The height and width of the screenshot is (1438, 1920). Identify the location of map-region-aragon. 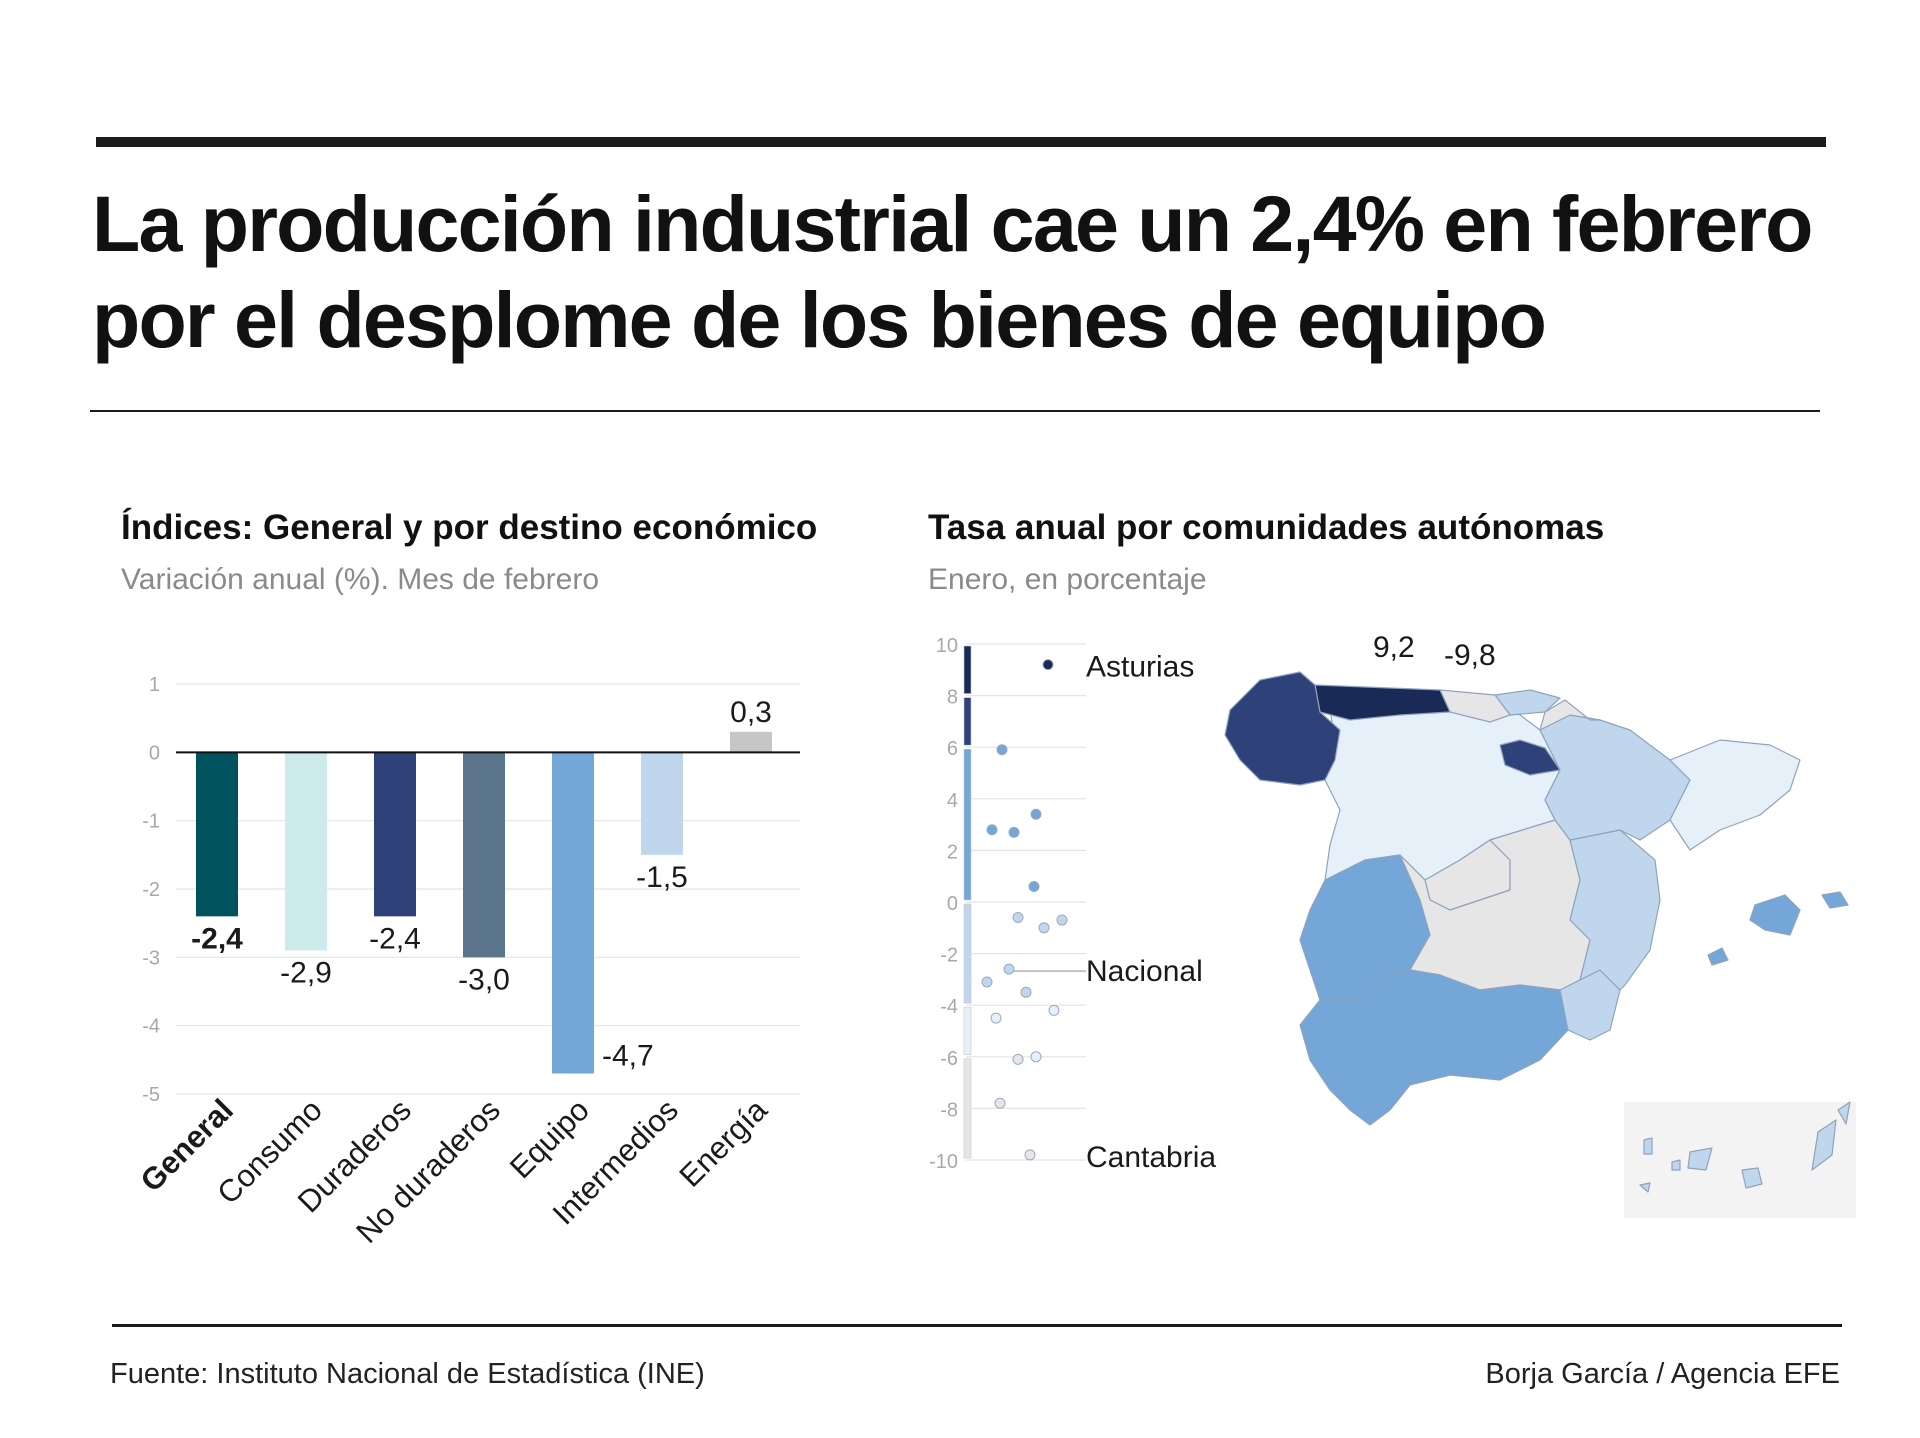
(1615, 777).